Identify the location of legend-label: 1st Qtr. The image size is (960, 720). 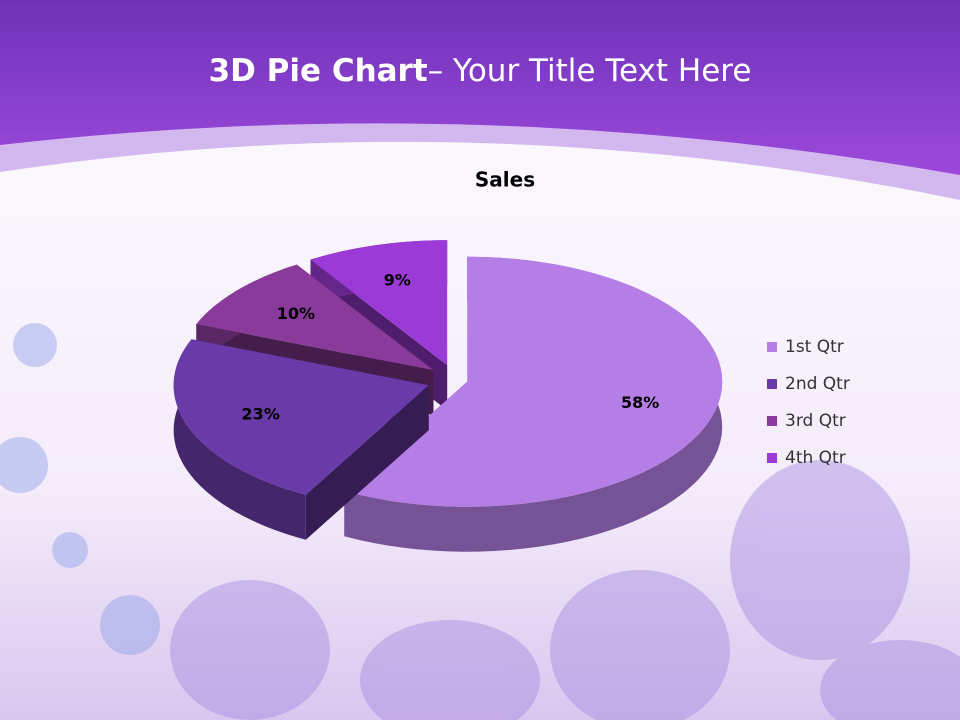
(814, 347).